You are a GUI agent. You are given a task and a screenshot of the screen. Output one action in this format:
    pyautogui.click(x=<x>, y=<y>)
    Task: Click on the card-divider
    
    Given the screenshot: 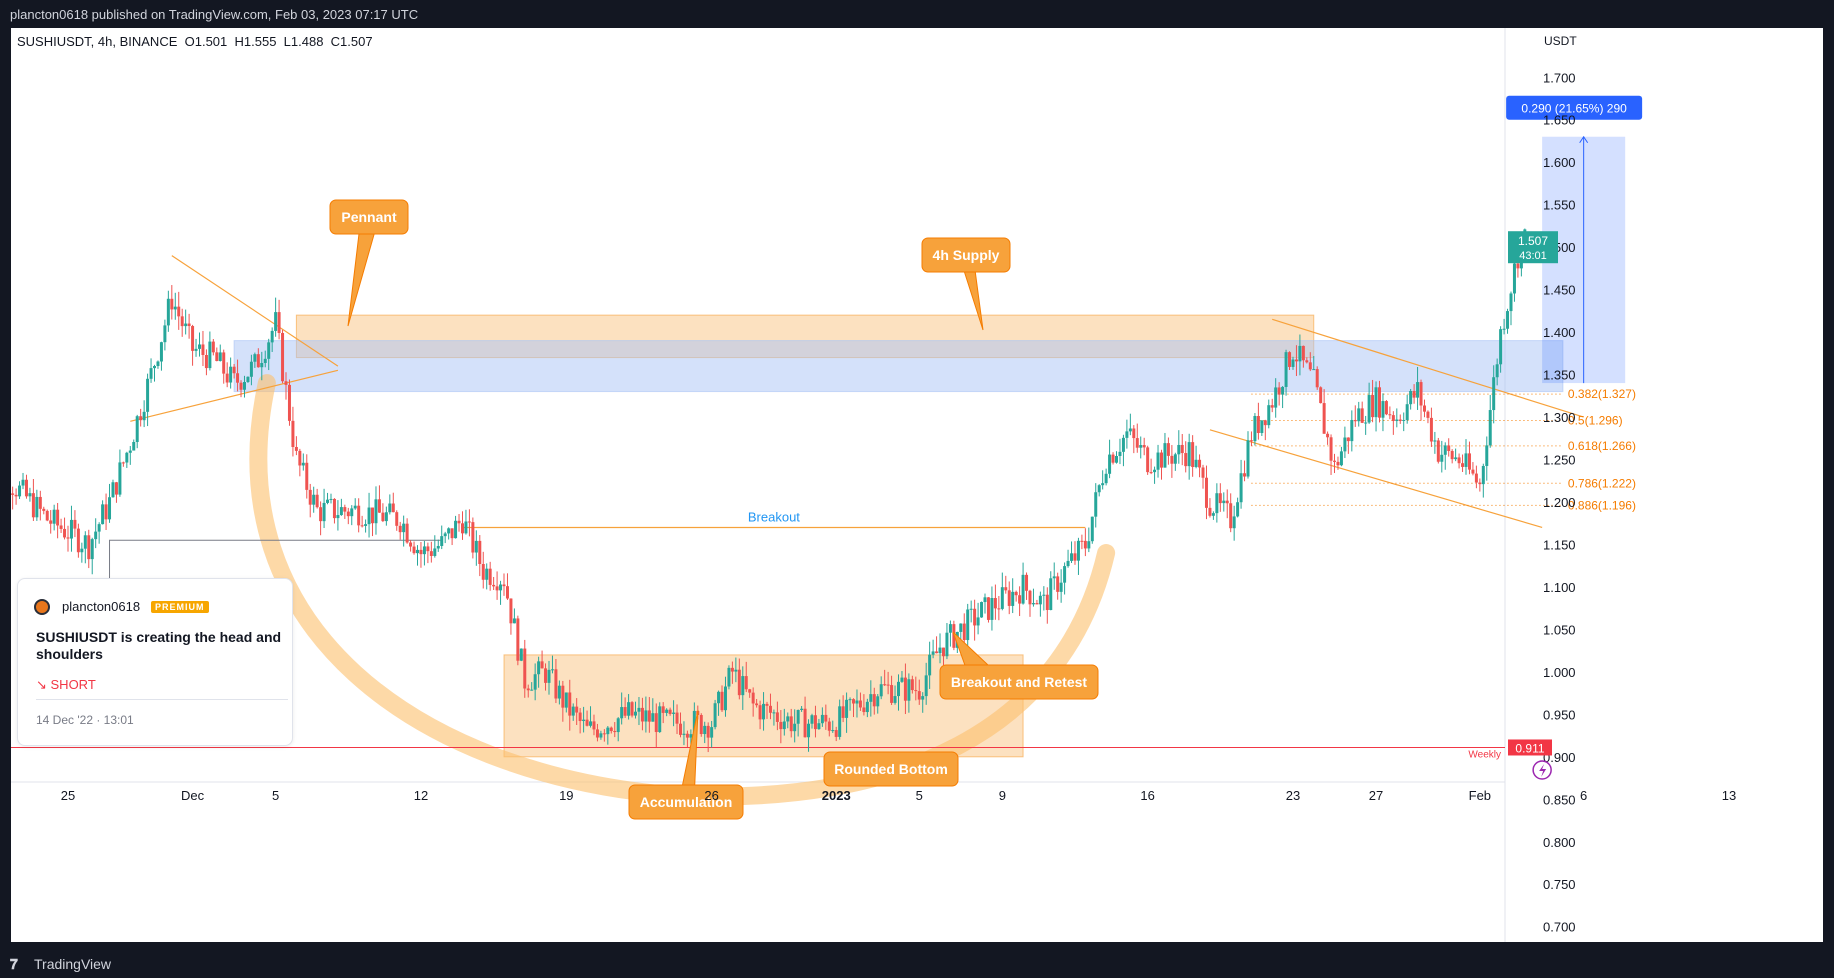 What is the action you would take?
    pyautogui.click(x=162, y=699)
    